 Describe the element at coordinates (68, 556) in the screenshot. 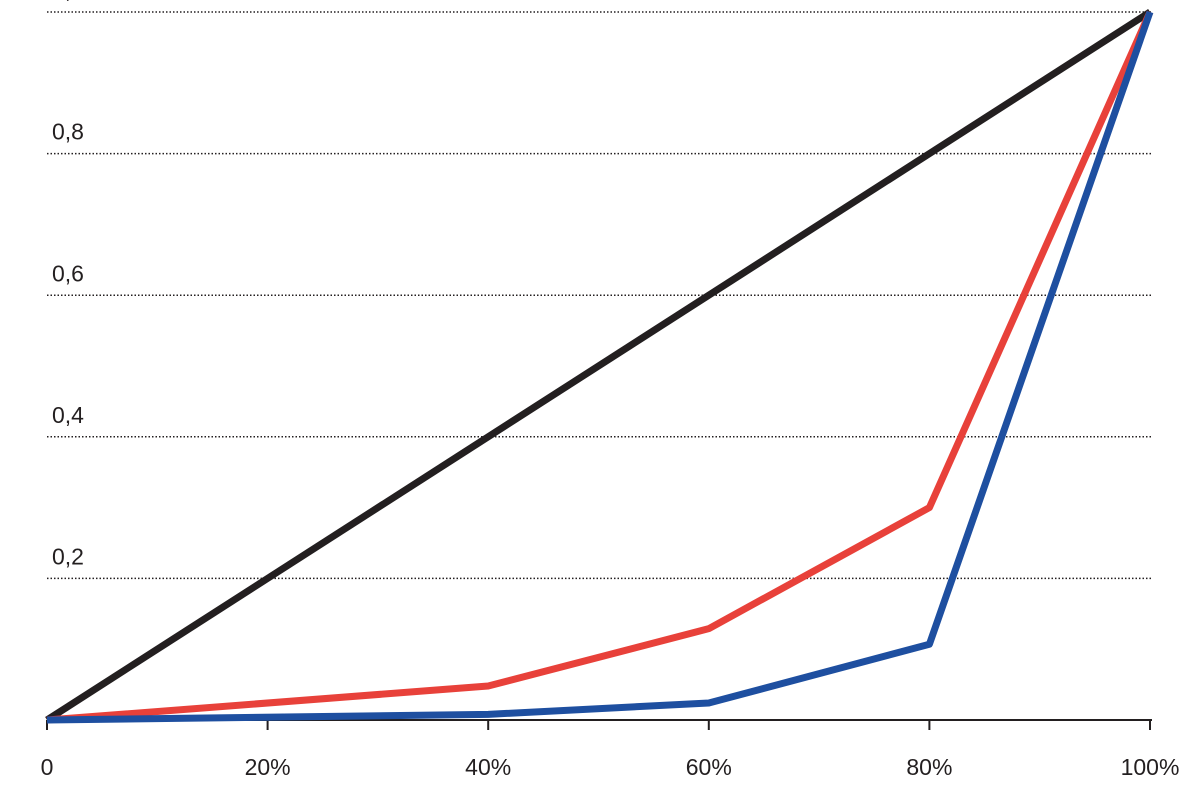

I see `y-tick-label: 0,2` at that location.